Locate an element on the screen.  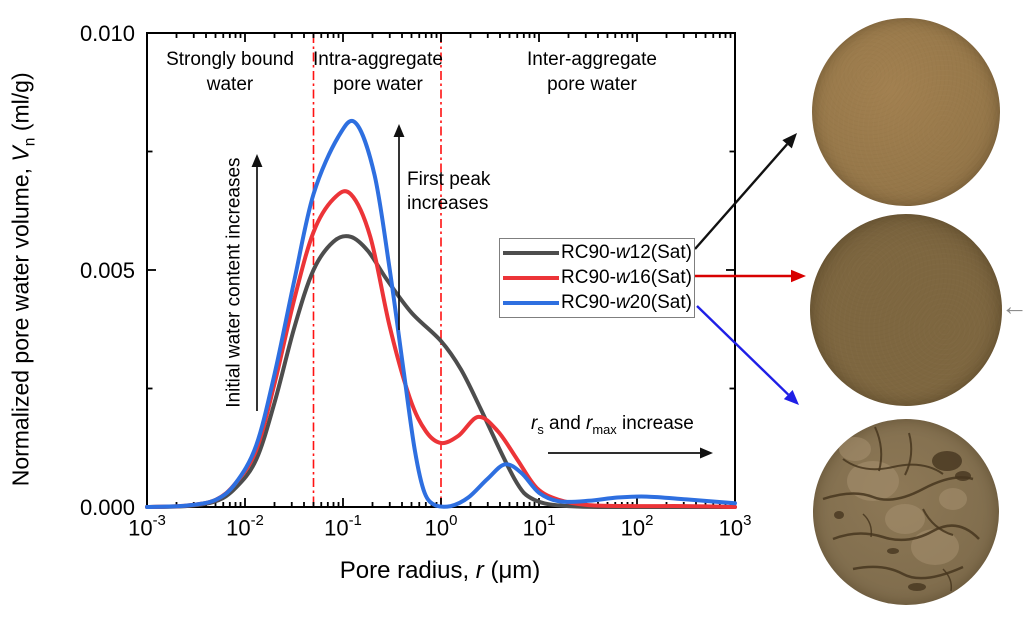
annotation-initial-water-content: Initial water content increases is located at coordinates (234, 282).